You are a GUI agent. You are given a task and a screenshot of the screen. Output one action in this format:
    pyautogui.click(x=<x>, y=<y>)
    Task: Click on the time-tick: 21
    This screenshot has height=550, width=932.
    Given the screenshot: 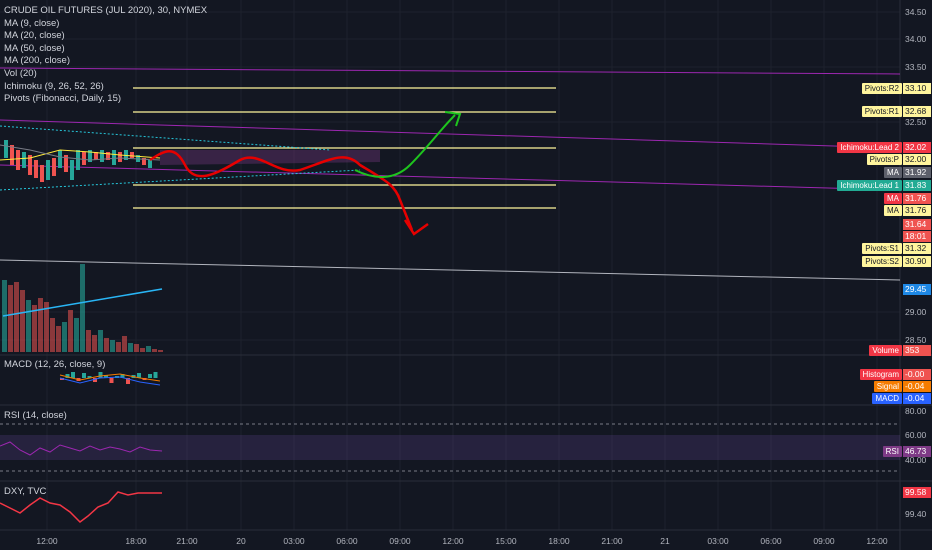 What is the action you would take?
    pyautogui.click(x=665, y=541)
    